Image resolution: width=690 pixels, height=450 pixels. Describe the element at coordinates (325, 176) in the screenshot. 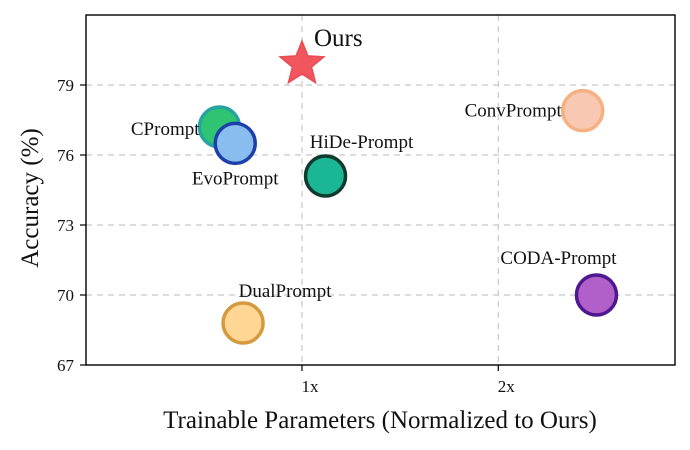

I see `point-hide-prompt` at that location.